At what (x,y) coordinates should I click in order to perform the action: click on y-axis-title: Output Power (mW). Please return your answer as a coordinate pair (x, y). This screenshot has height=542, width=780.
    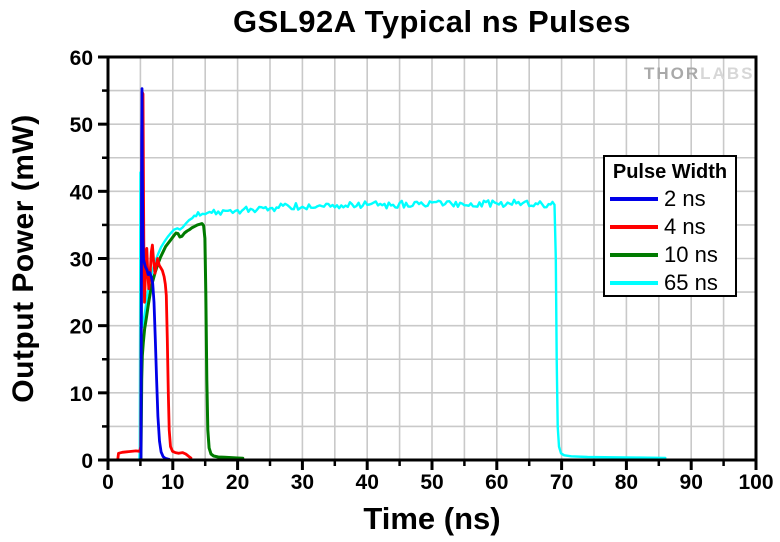
    Looking at the image, I should click on (23, 258).